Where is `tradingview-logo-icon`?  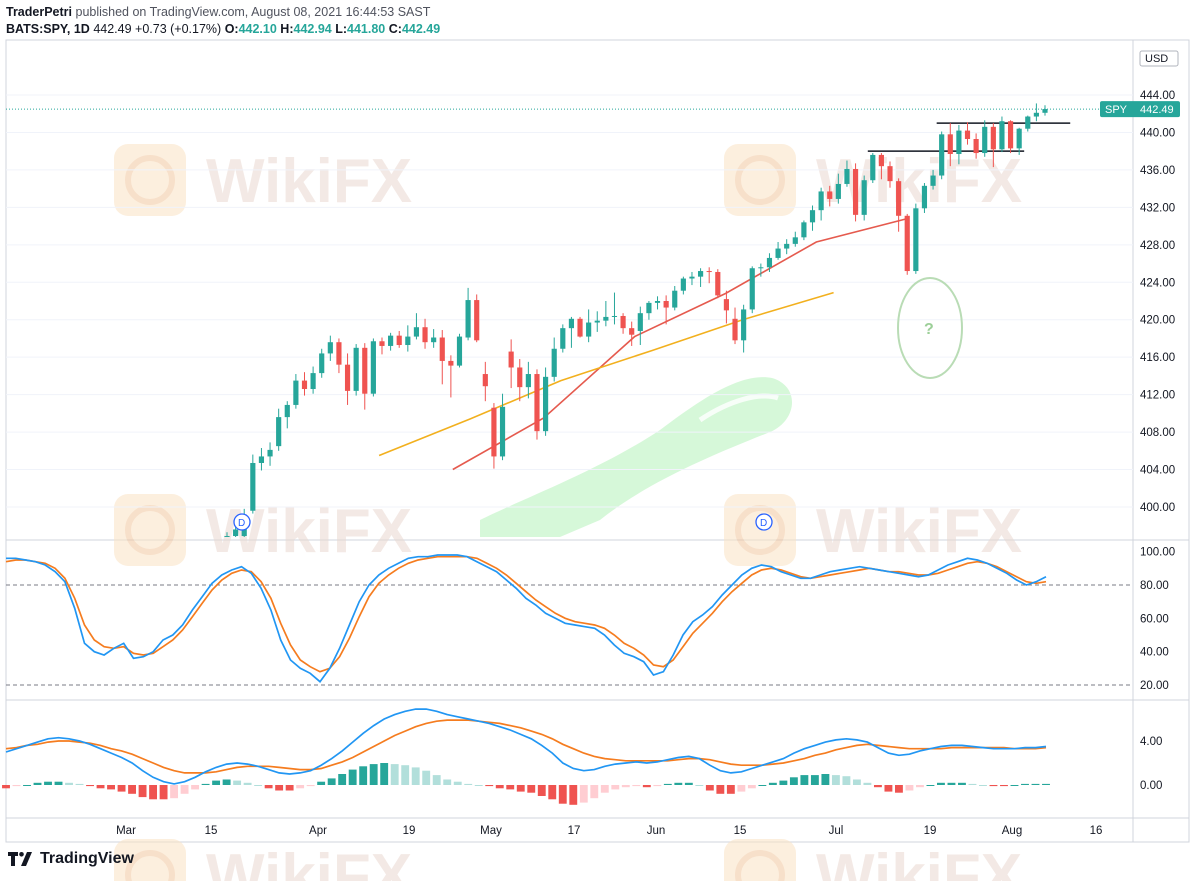 tradingview-logo-icon is located at coordinates (21, 859).